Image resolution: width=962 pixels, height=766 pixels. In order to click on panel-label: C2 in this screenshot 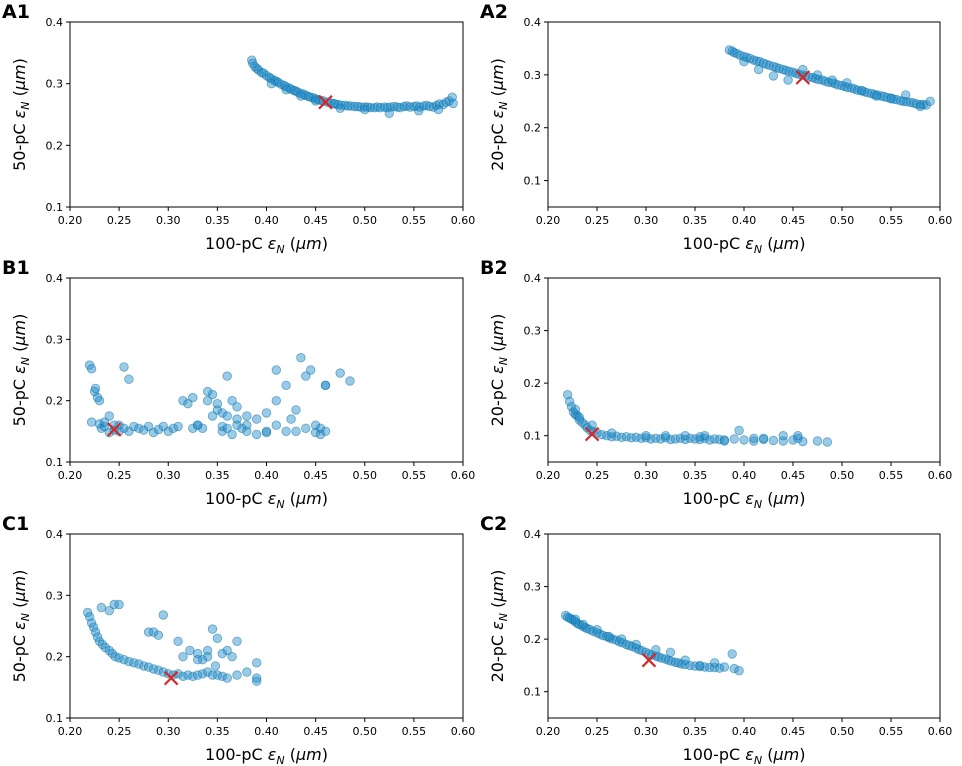, I will do `click(493, 524)`.